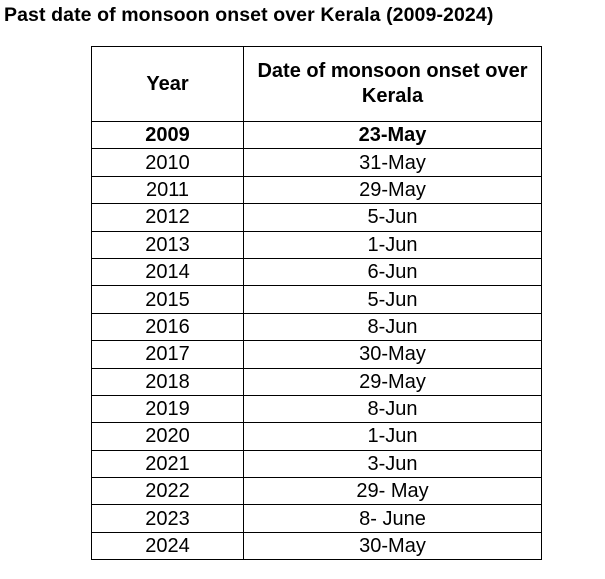  Describe the element at coordinates (167, 244) in the screenshot. I see `cell-year: 2013` at that location.